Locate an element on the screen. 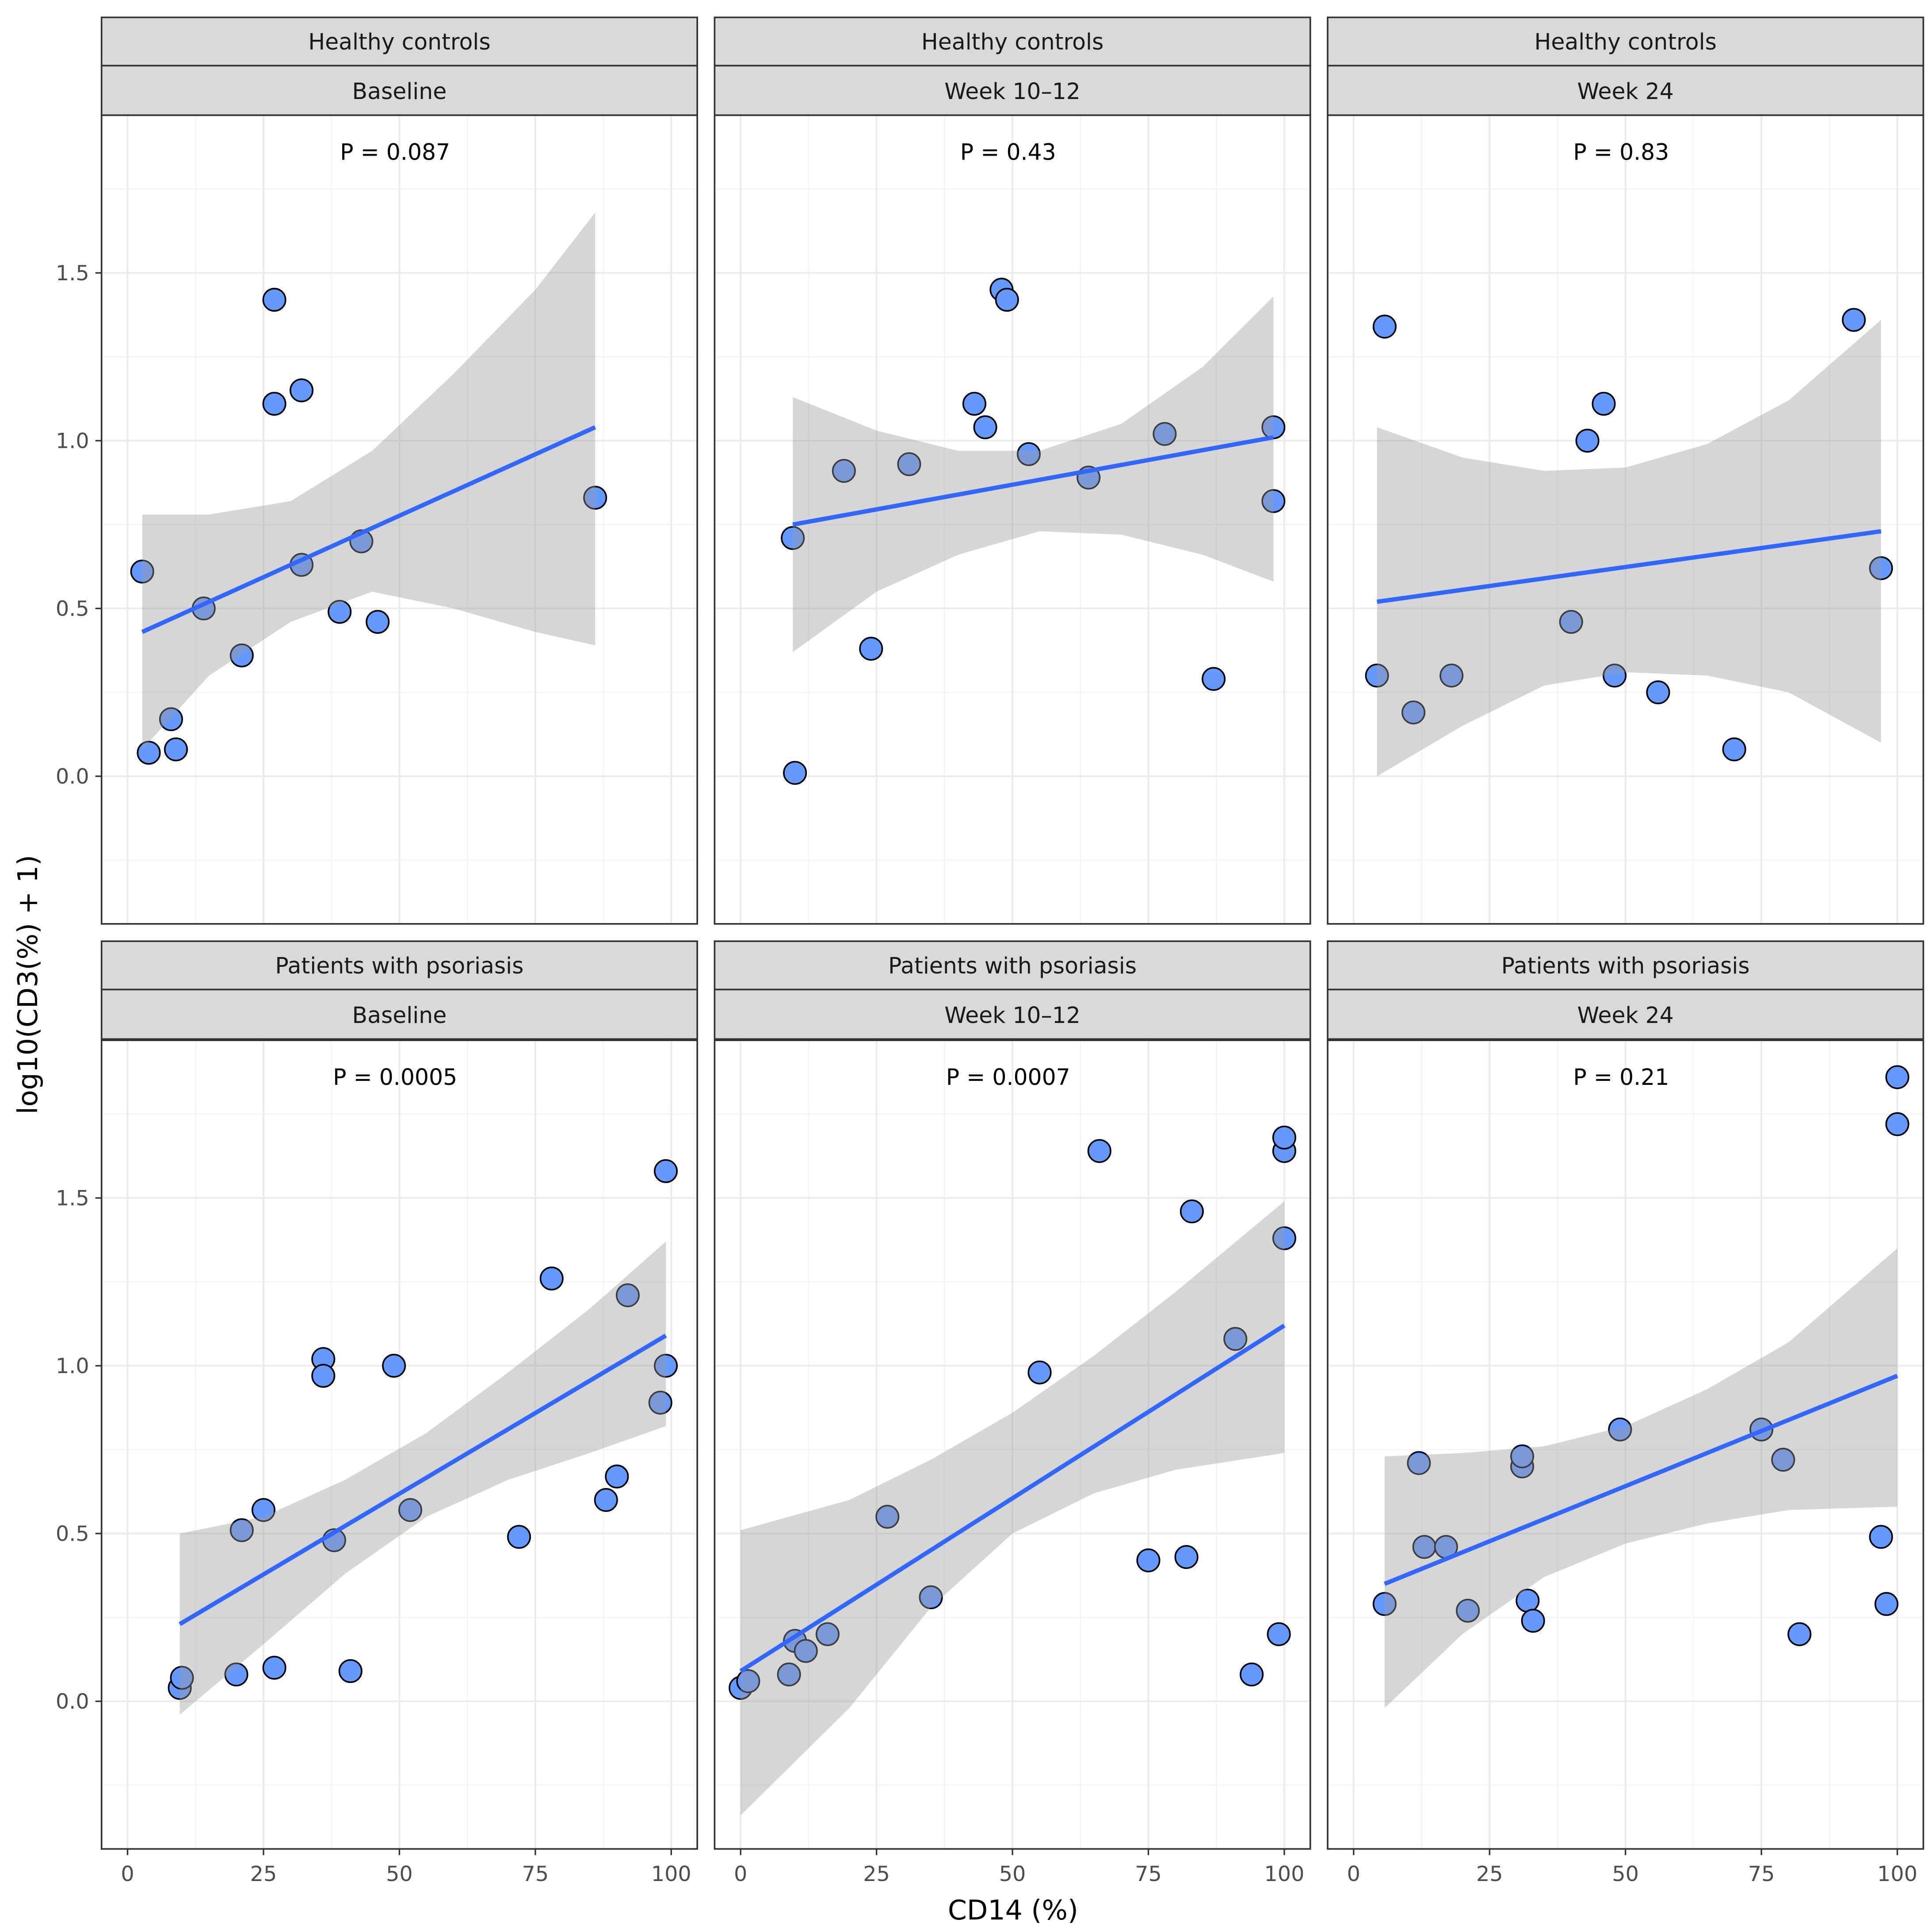 The width and height of the screenshot is (1932, 1927). p-value-label: P = 0.087 is located at coordinates (395, 152).